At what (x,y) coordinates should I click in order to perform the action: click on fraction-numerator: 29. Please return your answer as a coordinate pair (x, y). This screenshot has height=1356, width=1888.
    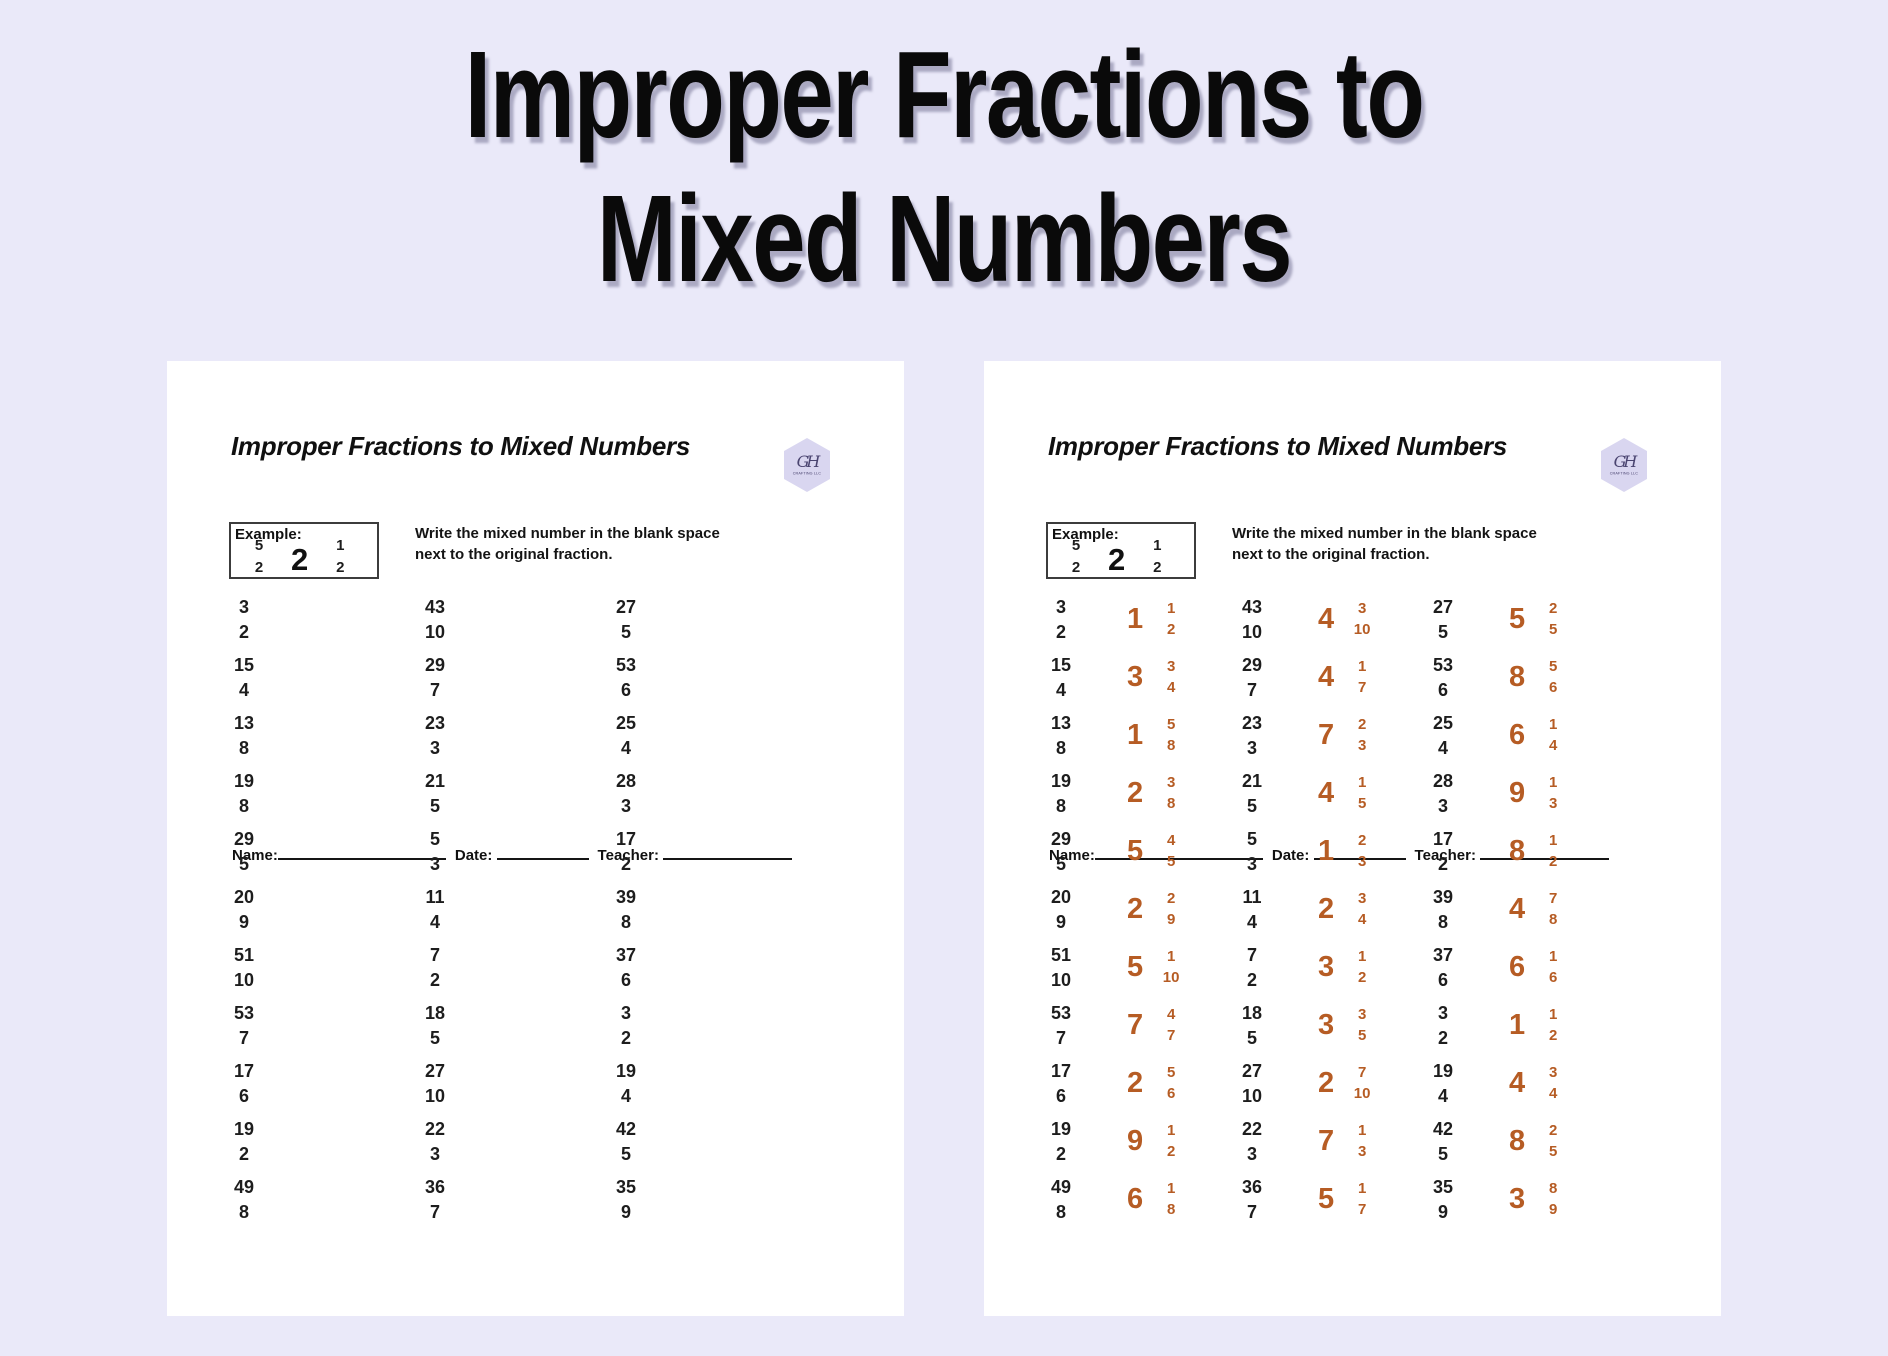
    Looking at the image, I should click on (1061, 838).